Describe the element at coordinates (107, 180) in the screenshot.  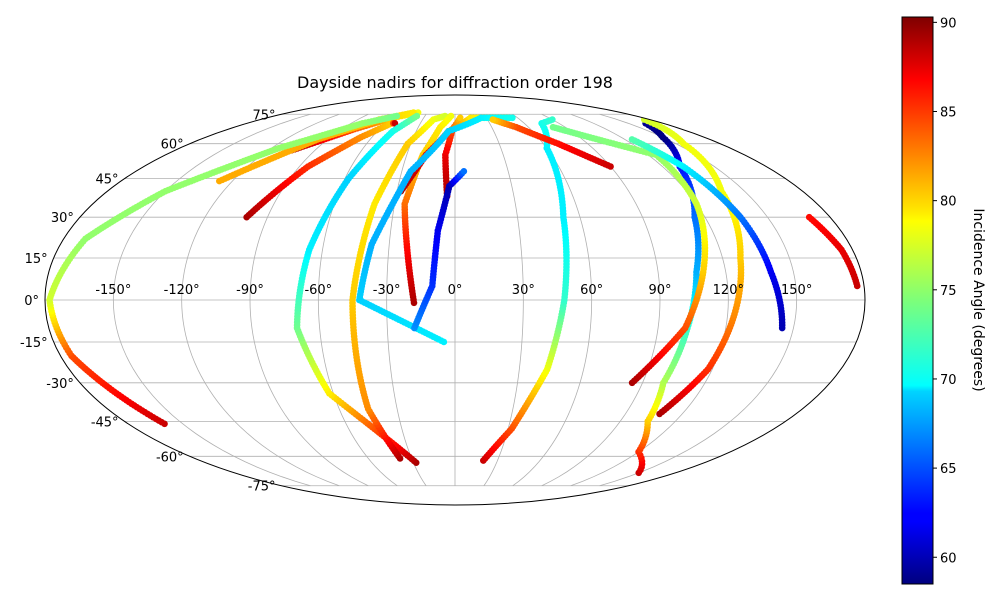
I see `lat-tick-label: 45°` at that location.